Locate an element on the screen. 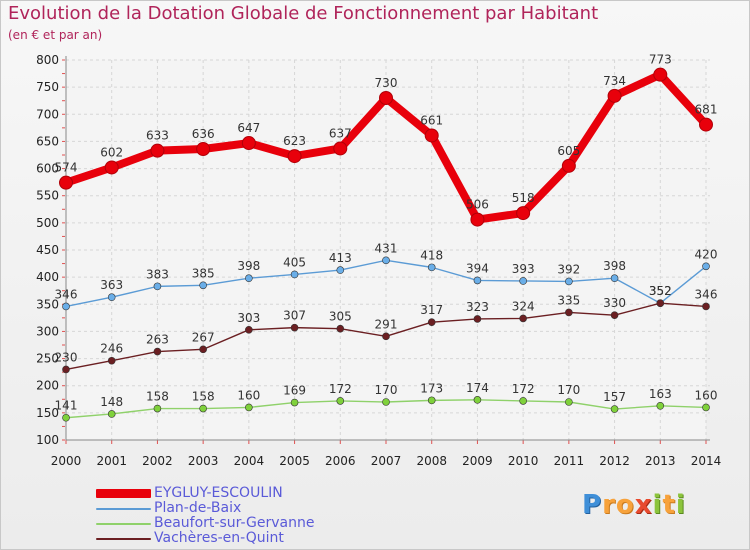  data-label-eygluy-escoulin: 734 is located at coordinates (614, 81).